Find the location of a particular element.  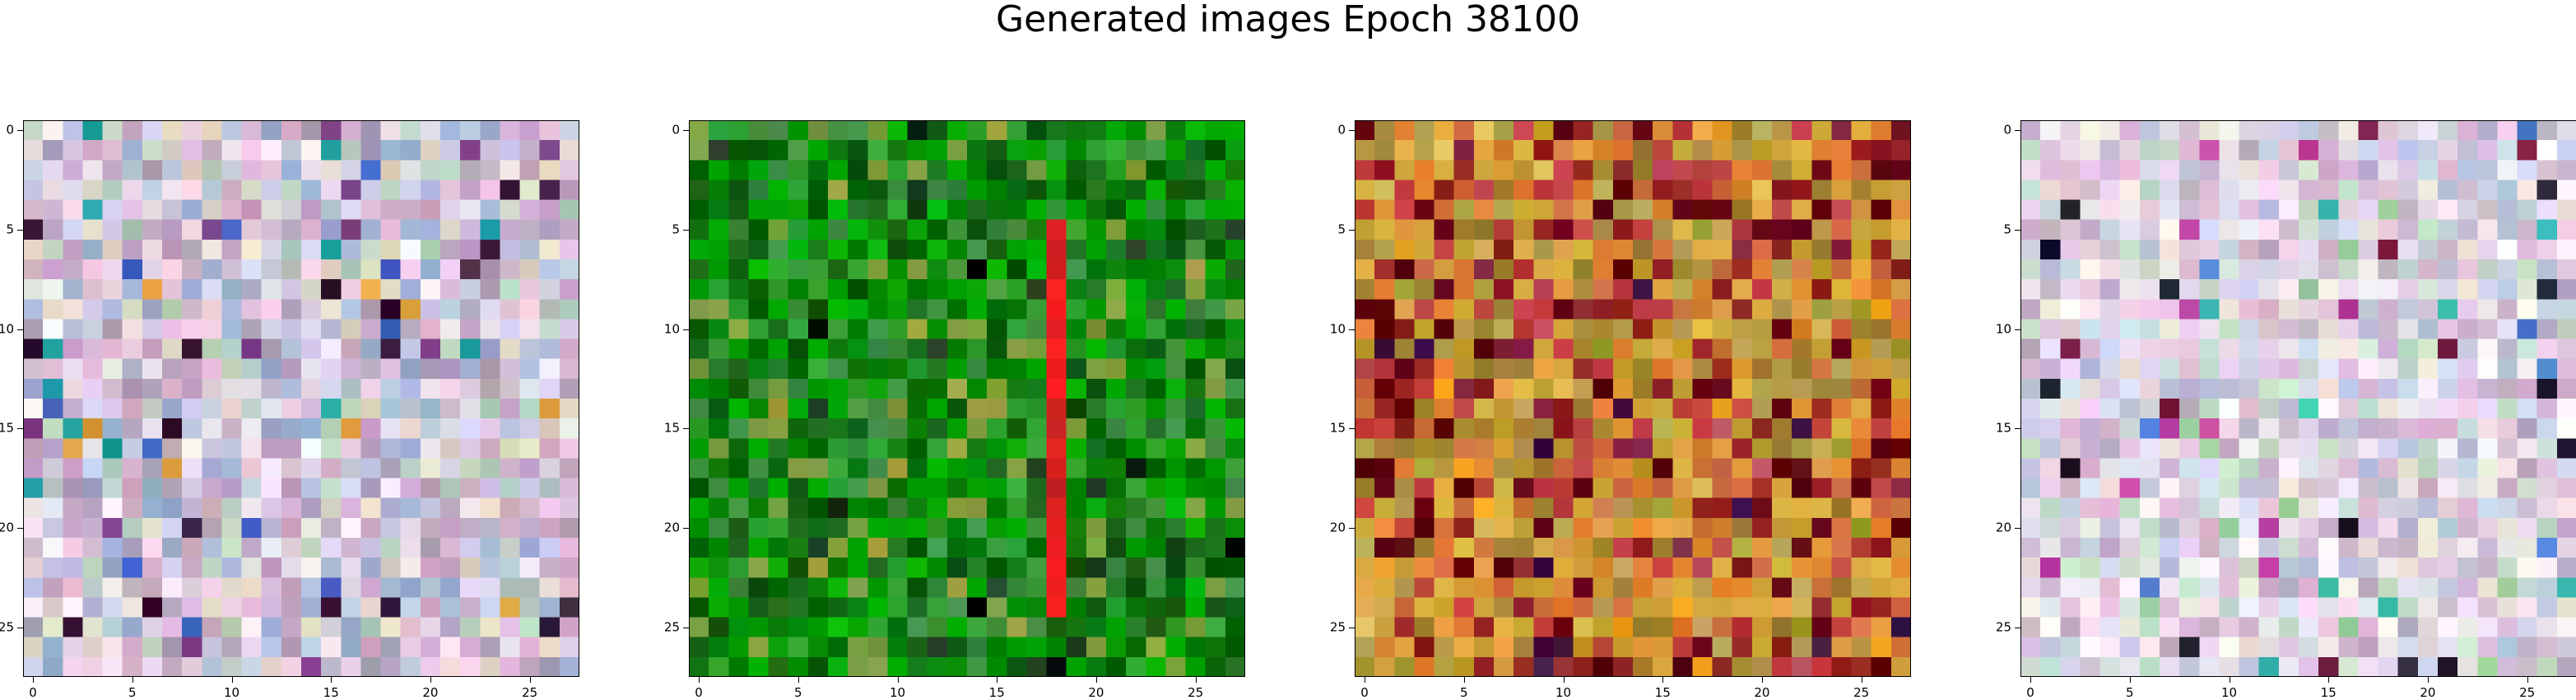

figure-title: Generated images Epoch 38100 is located at coordinates (1288, 20).